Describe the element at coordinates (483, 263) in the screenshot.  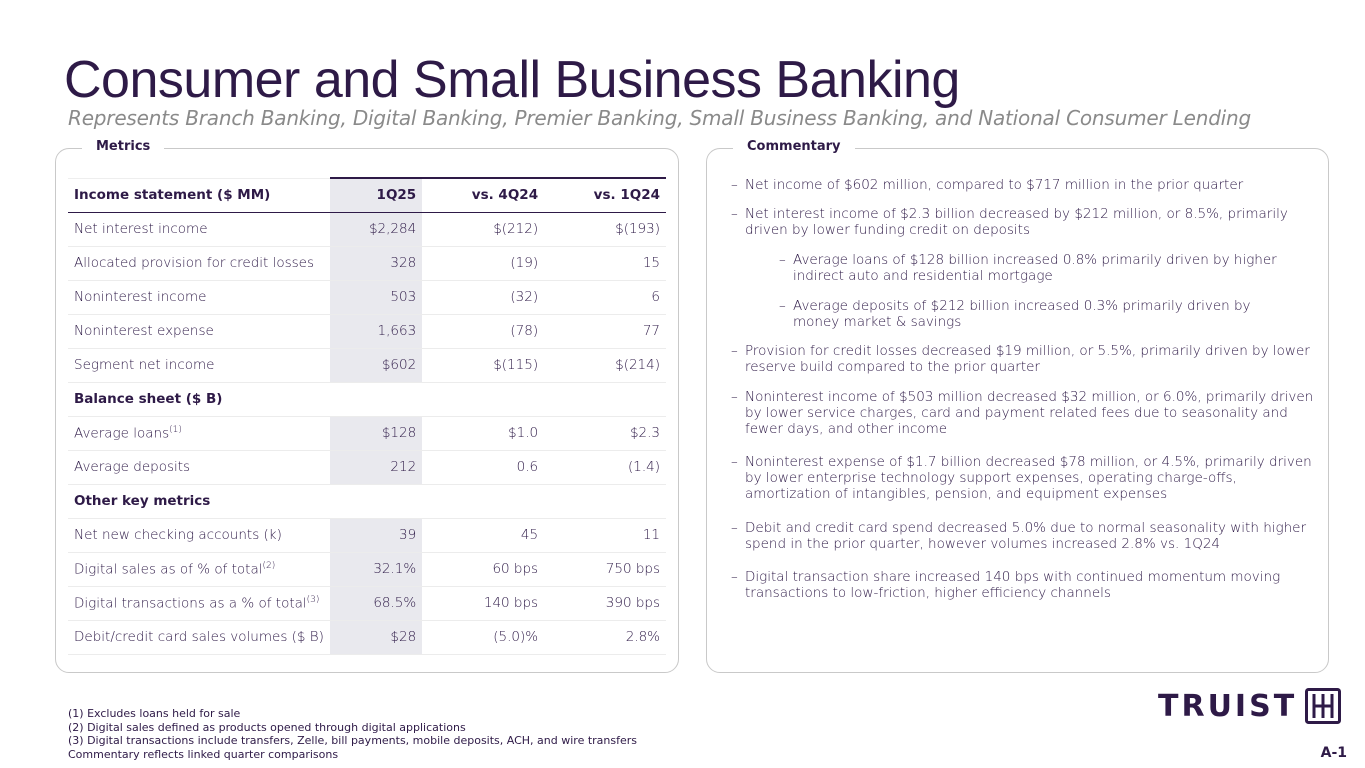
I see `row-value: (19)` at that location.